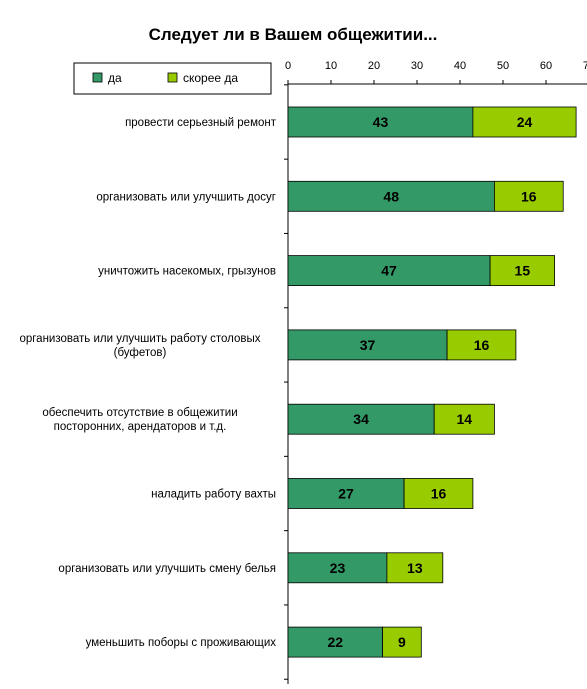  I want to click on x-tick-label: 30, so click(417, 66).